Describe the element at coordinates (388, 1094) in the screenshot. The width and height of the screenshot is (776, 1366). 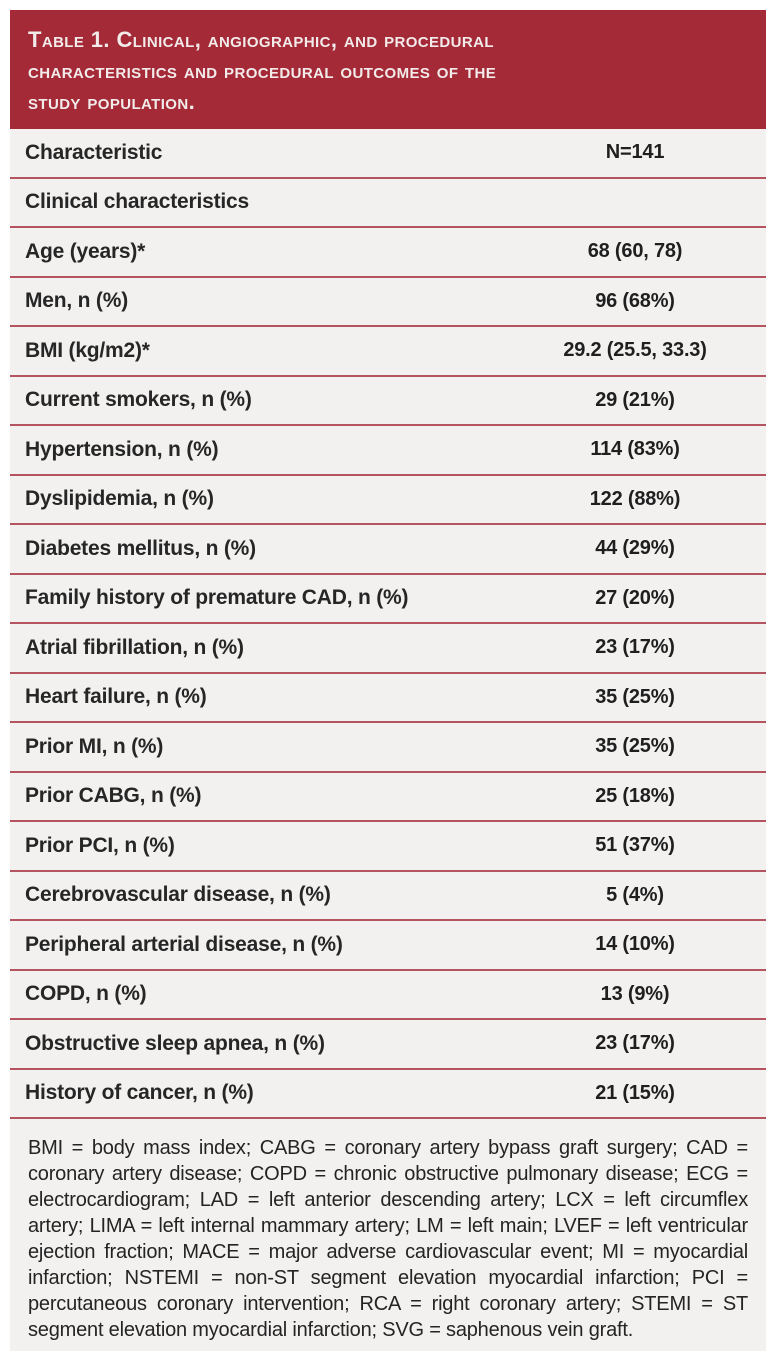
I see `table-row: History of cancer, n (%) 21 (15%)` at that location.